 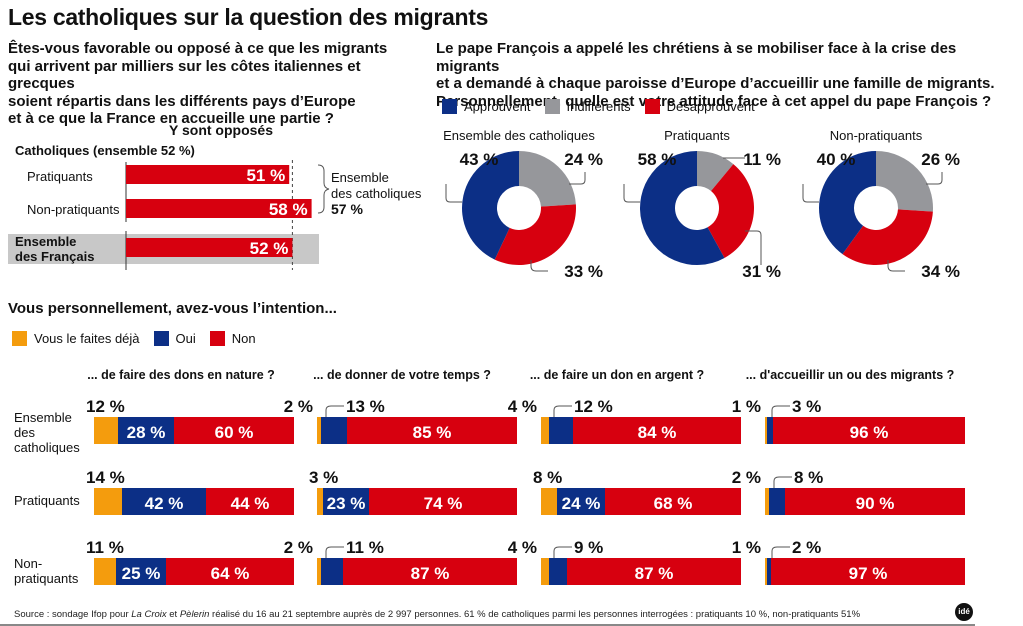 I want to click on group-label: Catholiques (ensemble 52 %), so click(x=105, y=150).